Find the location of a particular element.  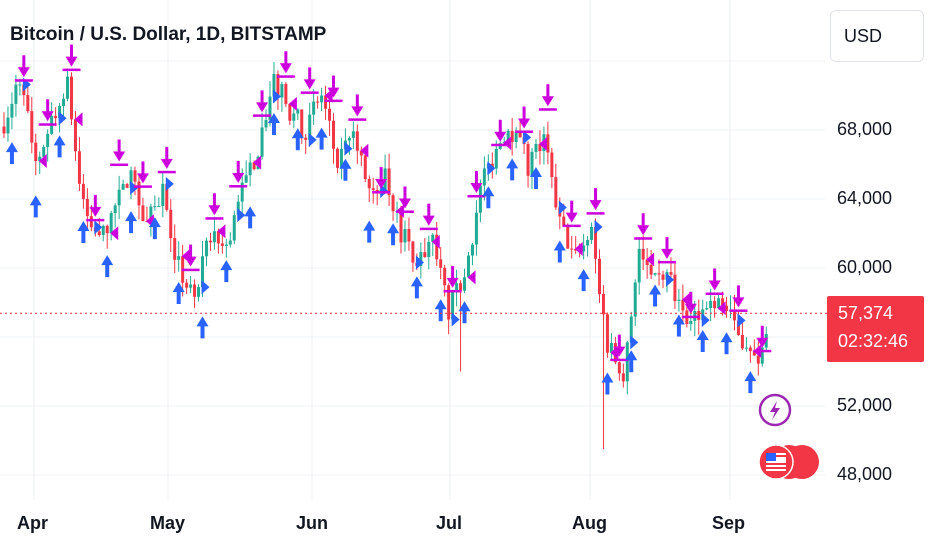

price-tick-label: 52,000 is located at coordinates (865, 405).